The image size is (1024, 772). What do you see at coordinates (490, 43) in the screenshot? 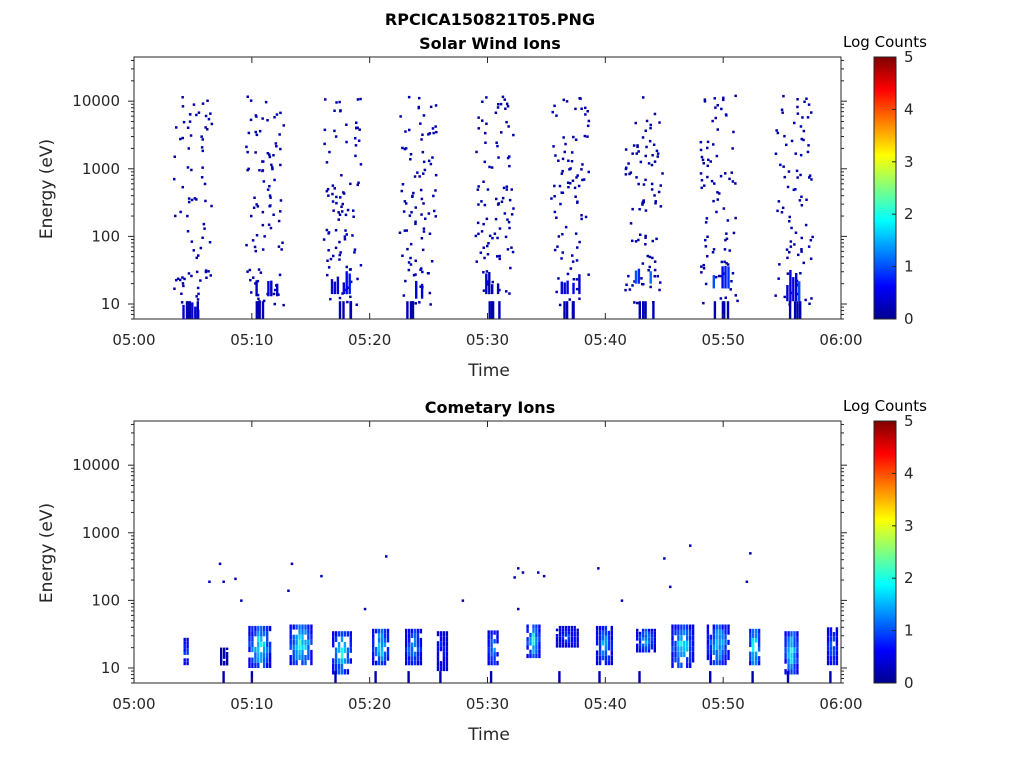
I see `solar-wind-title: Solar Wind Ions` at bounding box center [490, 43].